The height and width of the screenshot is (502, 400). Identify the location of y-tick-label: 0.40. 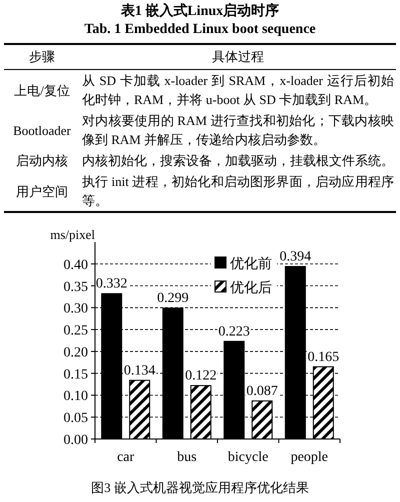
(76, 265).